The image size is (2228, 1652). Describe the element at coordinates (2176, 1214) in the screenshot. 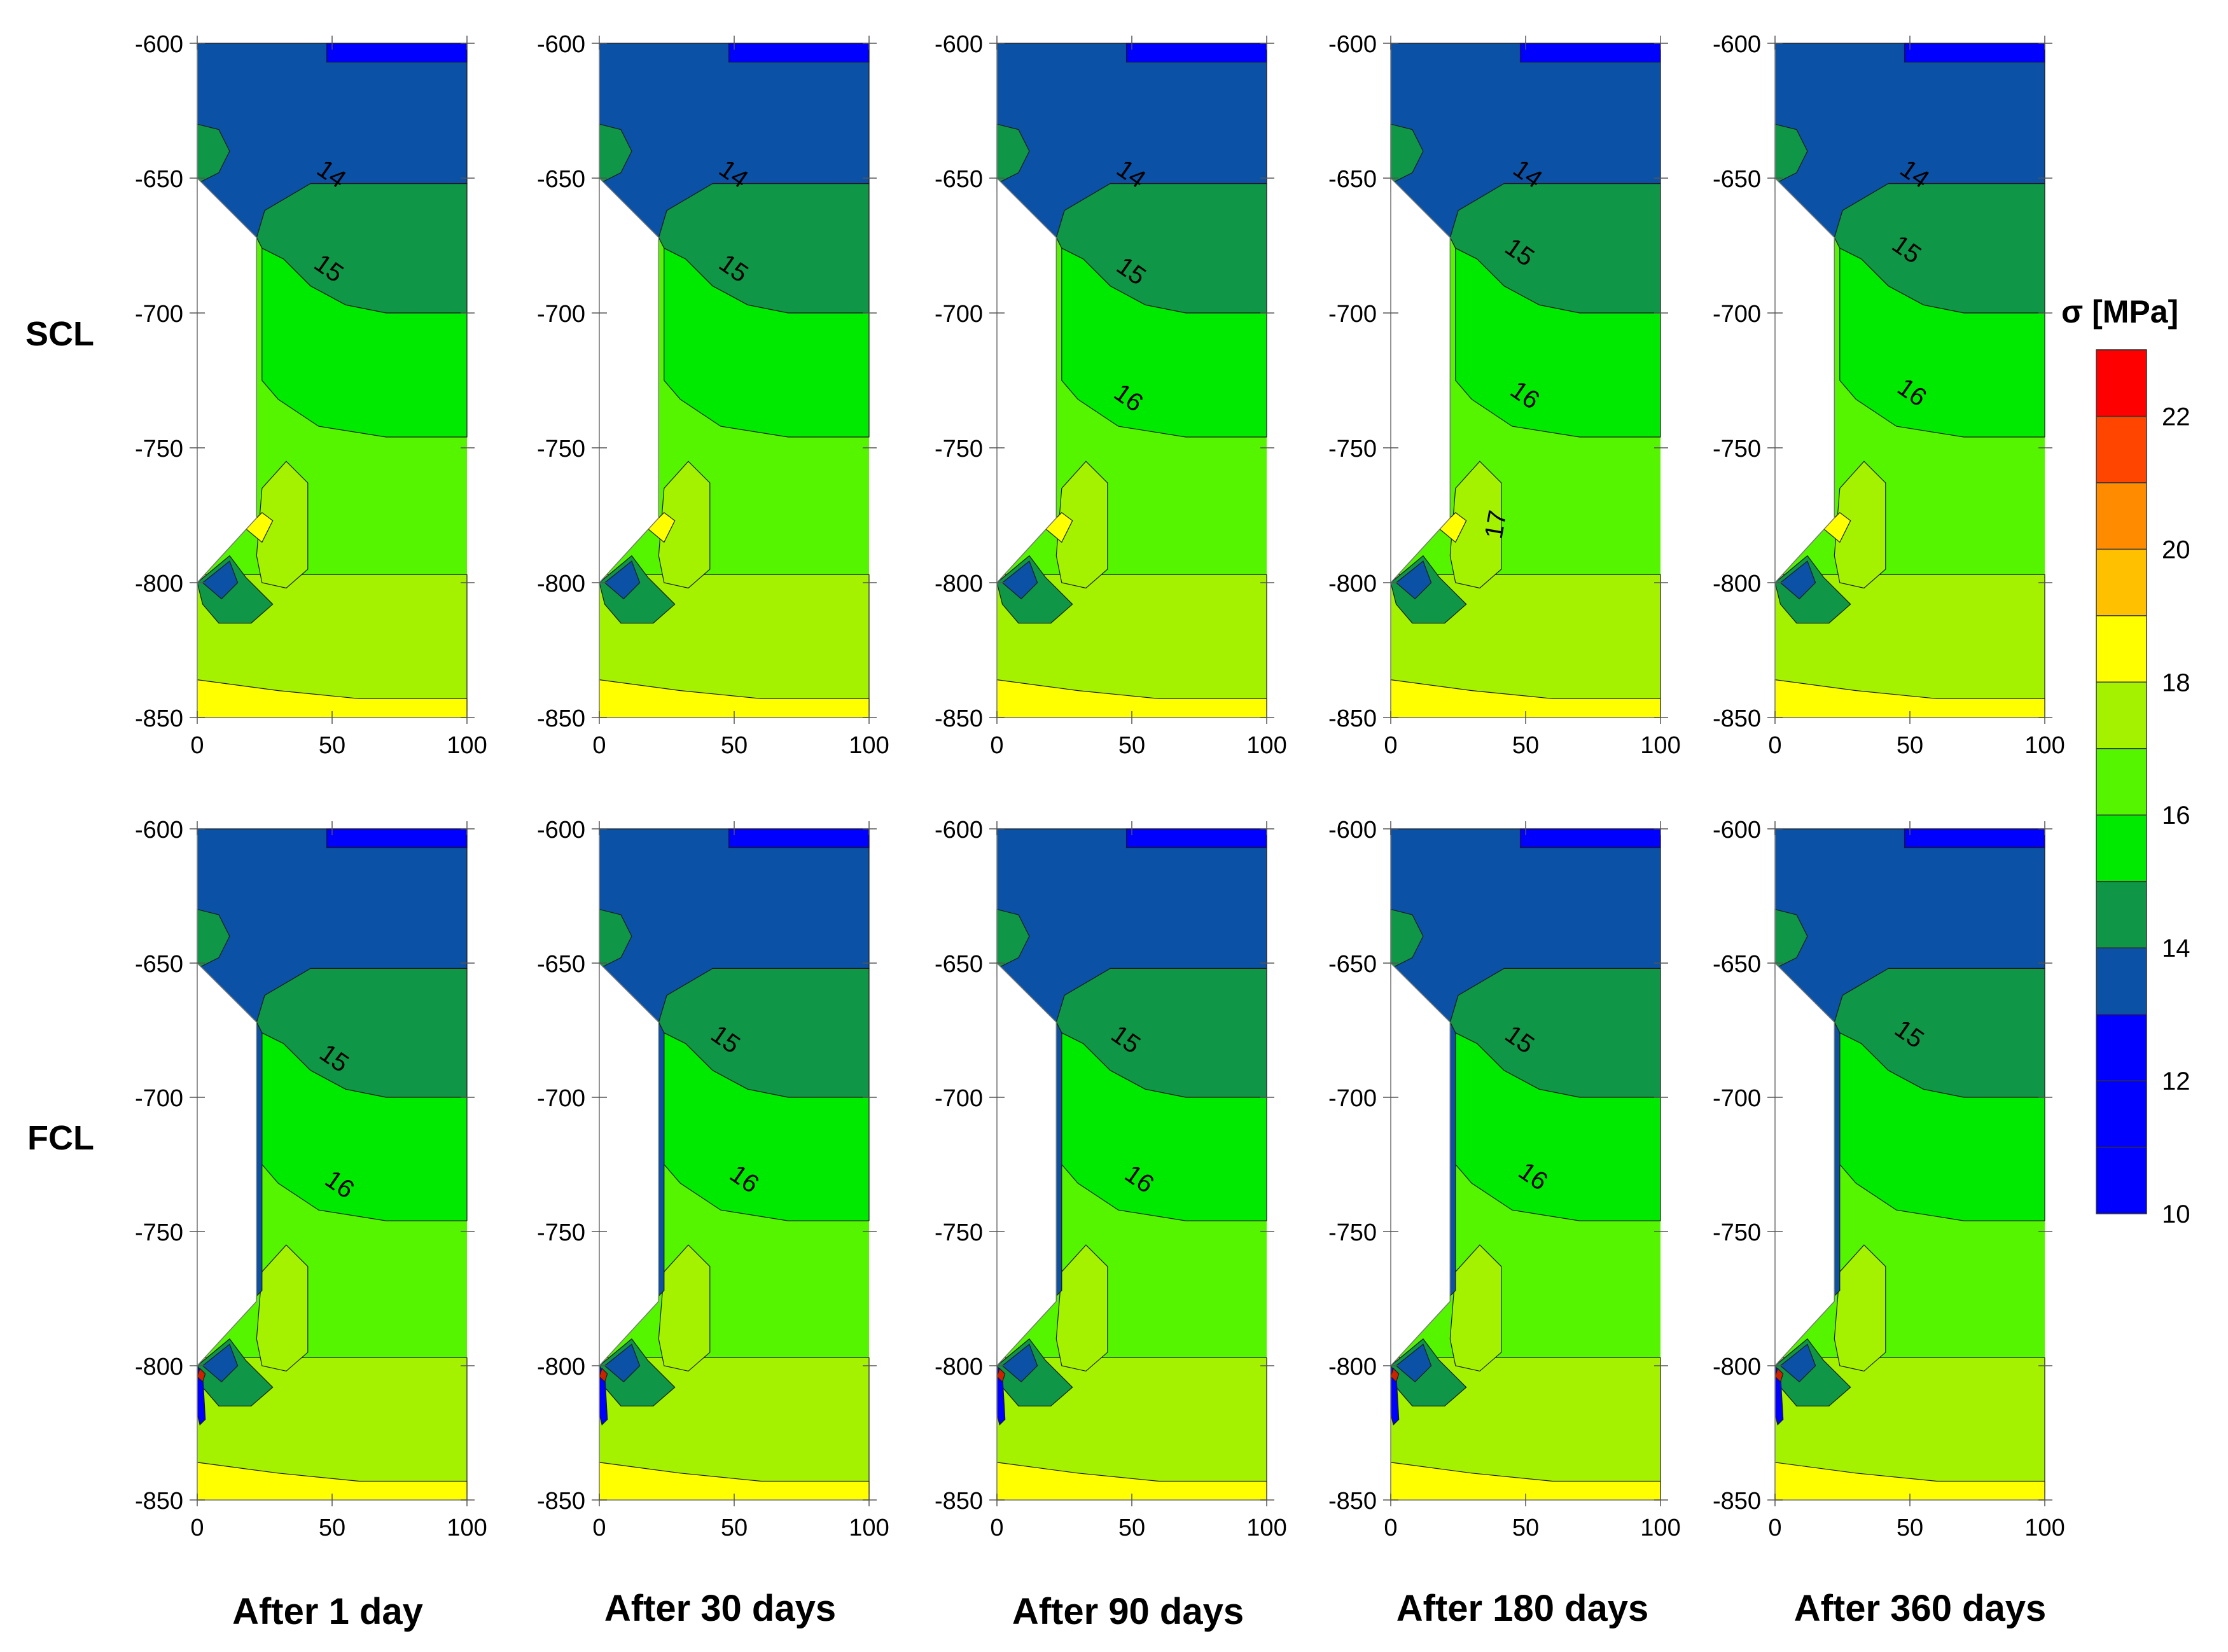

I see `colorbar-tick-label: 10` at that location.